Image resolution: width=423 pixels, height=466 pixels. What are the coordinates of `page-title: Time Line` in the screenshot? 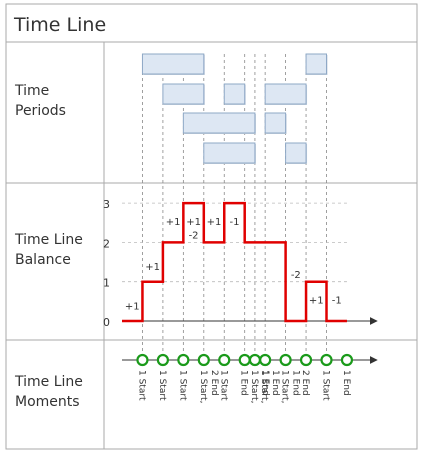 It's located at (59, 25).